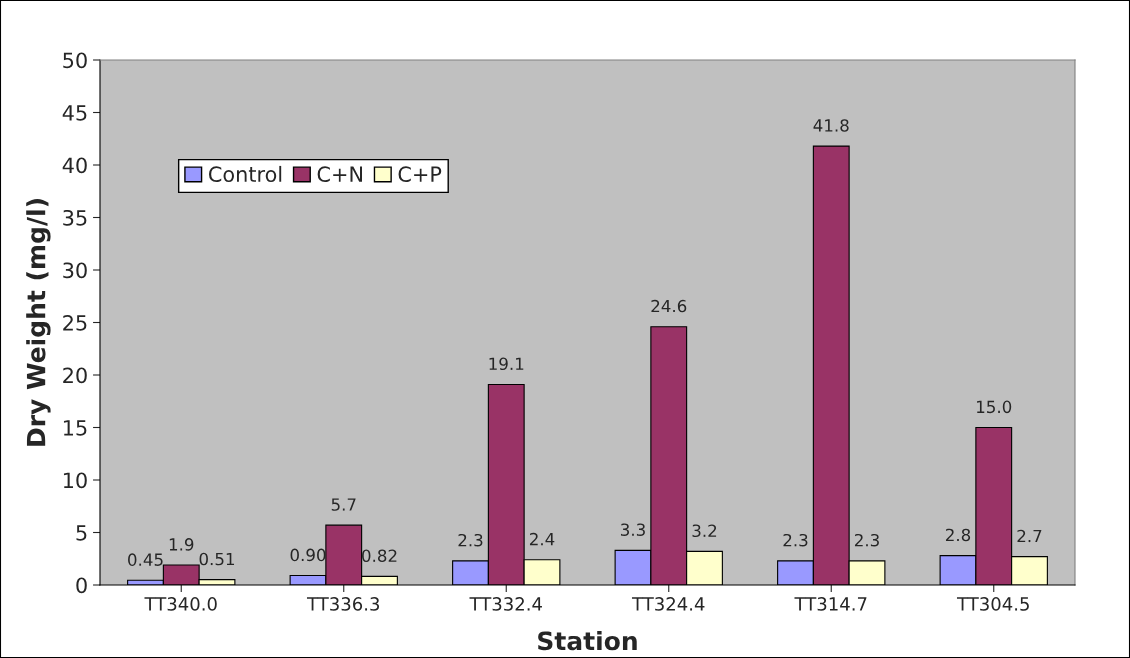 The height and width of the screenshot is (658, 1130). I want to click on data-label: 3.2, so click(704, 531).